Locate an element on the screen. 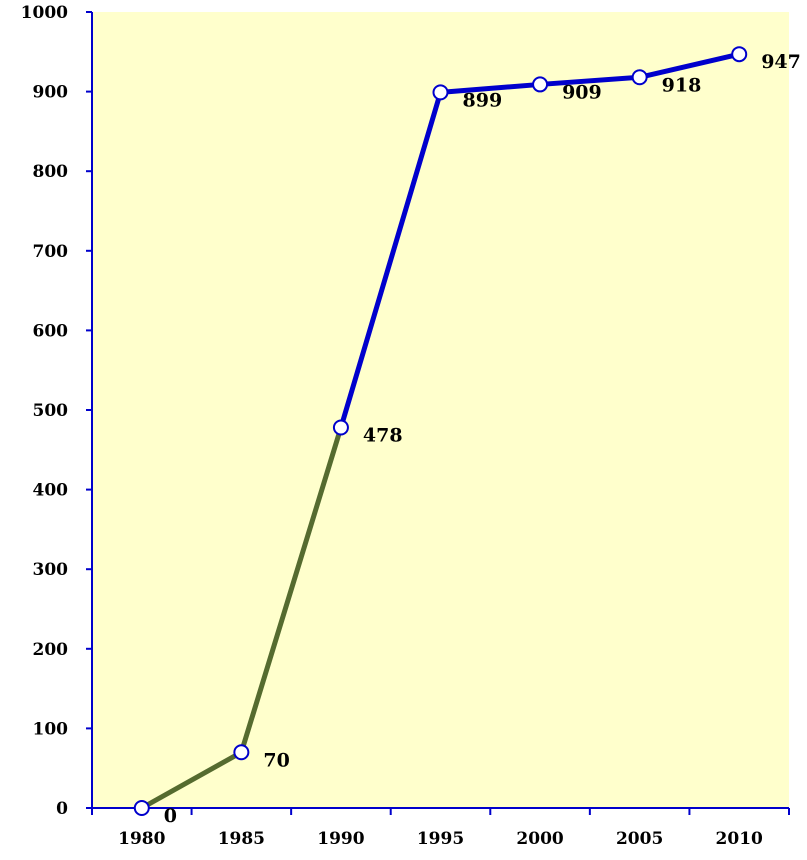 The image size is (807, 860). y-tick-label: 500 is located at coordinates (51, 411).